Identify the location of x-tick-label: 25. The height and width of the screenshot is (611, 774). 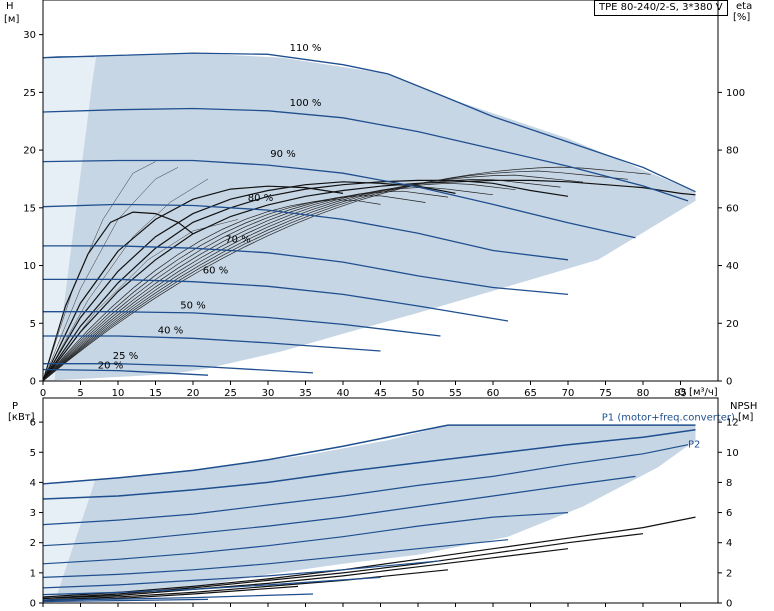
(230, 393).